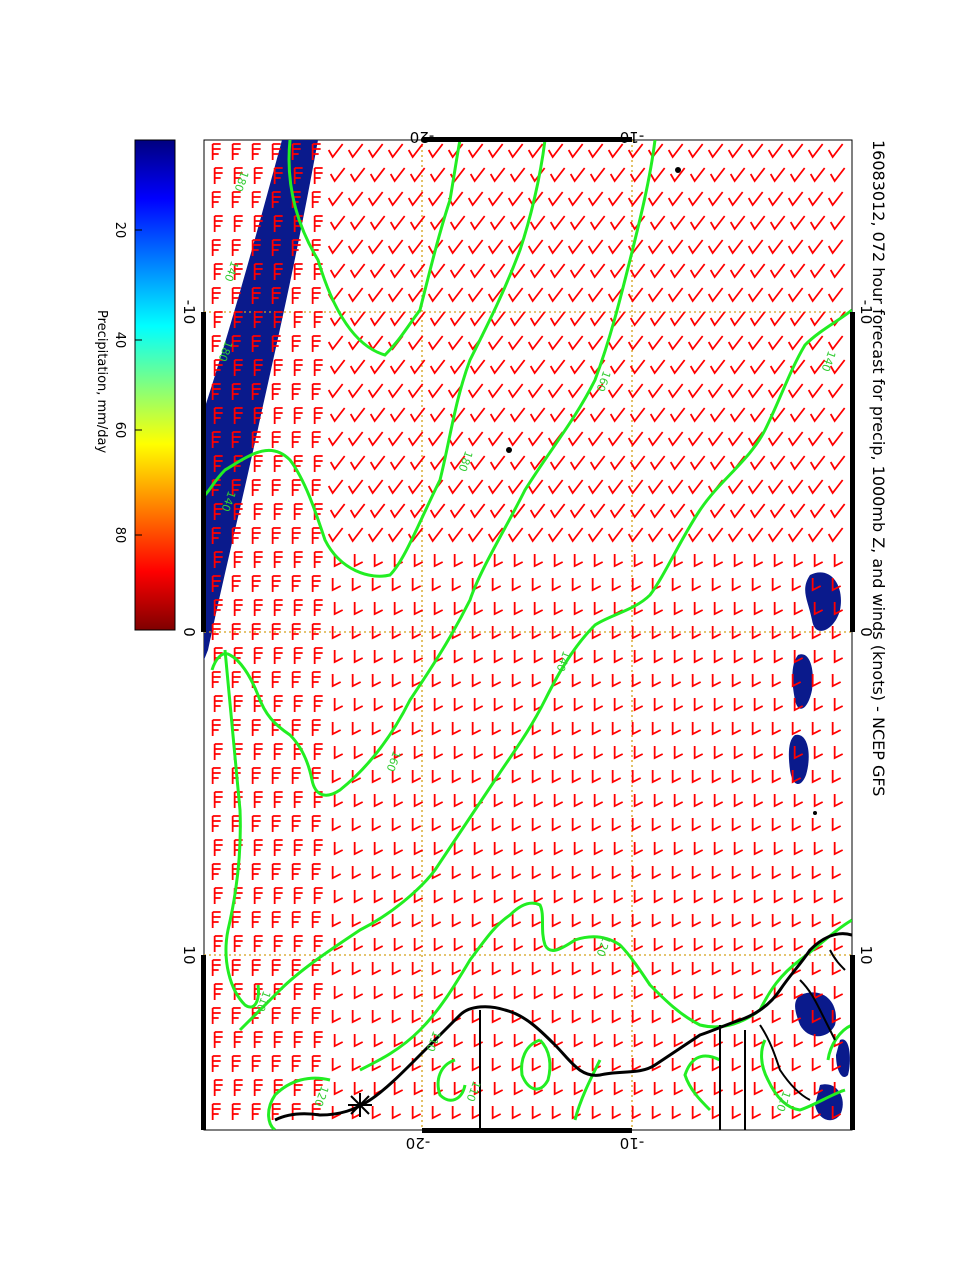 This screenshot has height=1265, width=978. I want to click on left-tick-1: -10, so click(189, 312).